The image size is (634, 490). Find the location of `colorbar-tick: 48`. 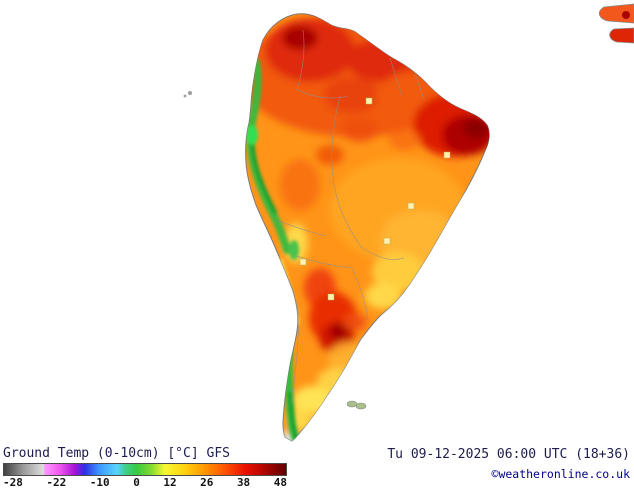

colorbar-tick: 48 is located at coordinates (280, 482).